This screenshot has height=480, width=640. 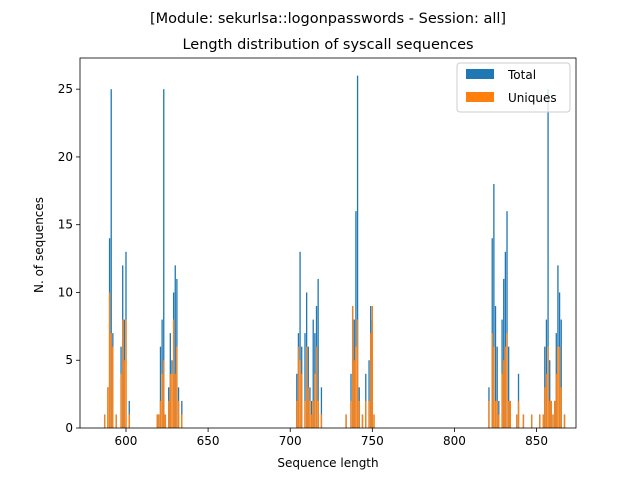 I want to click on legend: Total Uniques, so click(x=513, y=87).